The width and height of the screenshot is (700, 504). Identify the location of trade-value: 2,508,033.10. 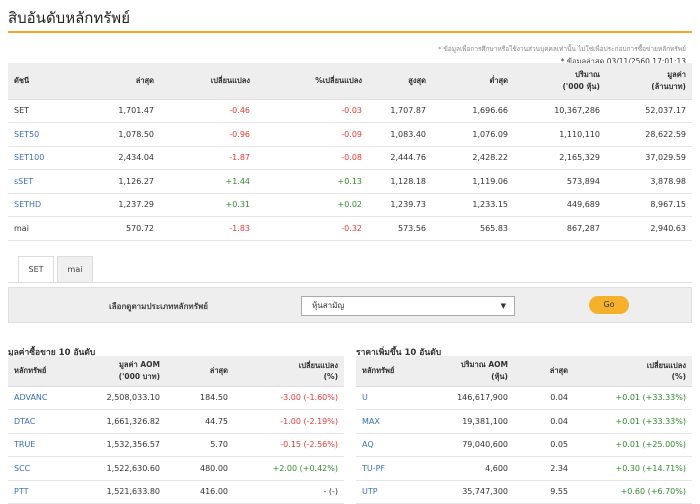
(122, 398).